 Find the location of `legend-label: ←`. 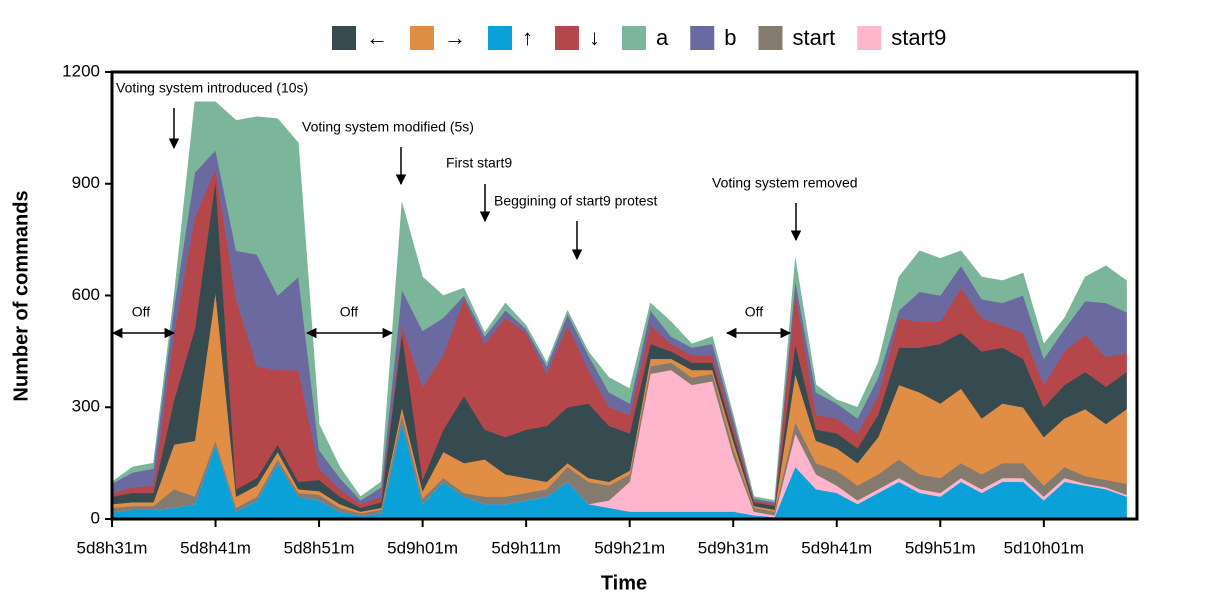

legend-label: ← is located at coordinates (377, 37).